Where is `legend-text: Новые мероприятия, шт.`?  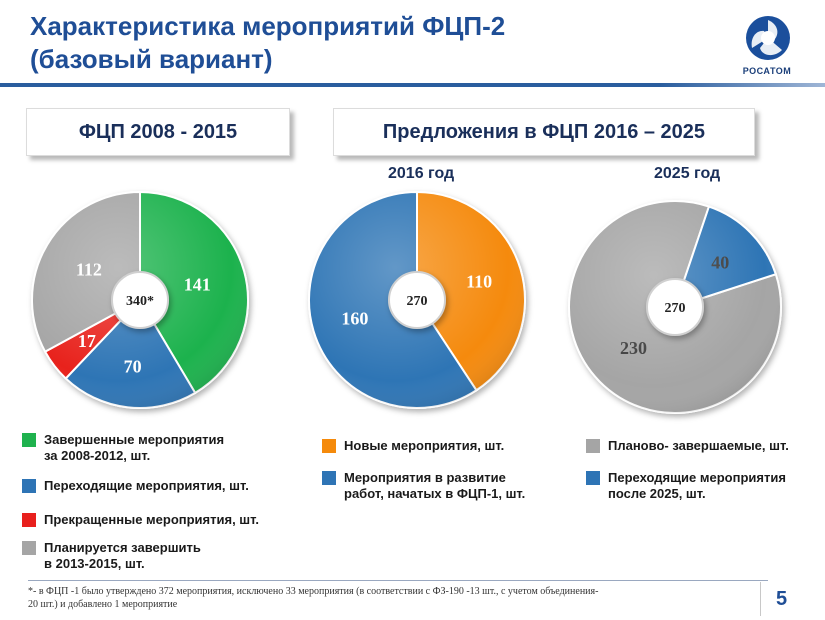 legend-text: Новые мероприятия, шт. is located at coordinates (424, 445).